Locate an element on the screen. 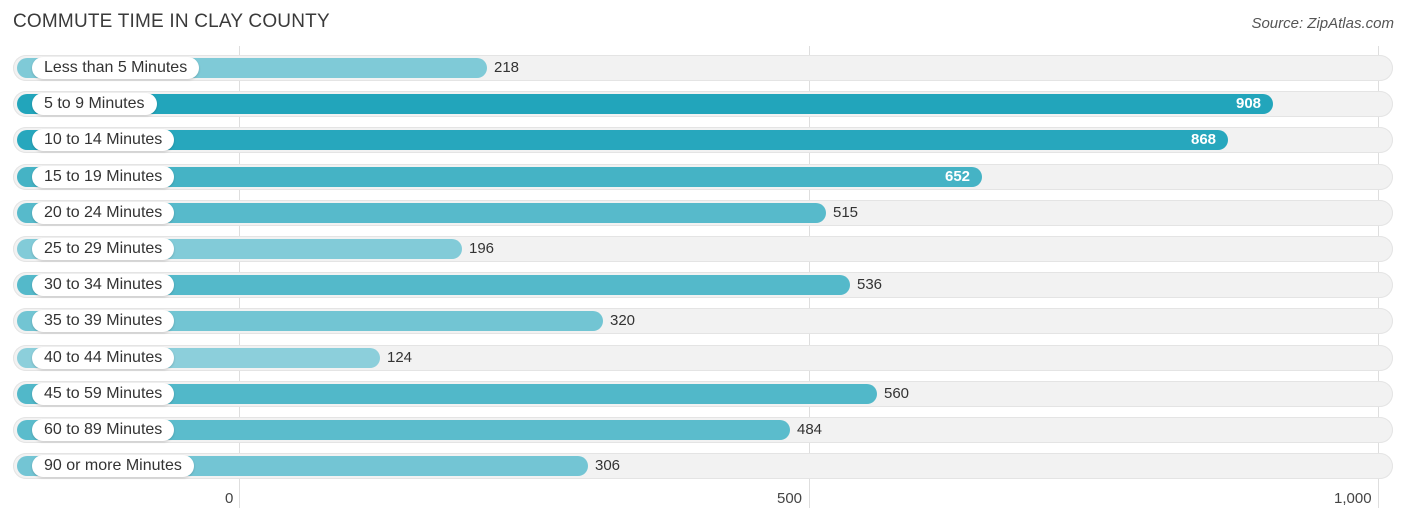 This screenshot has height=523, width=1406. value-label: 560 is located at coordinates (897, 393).